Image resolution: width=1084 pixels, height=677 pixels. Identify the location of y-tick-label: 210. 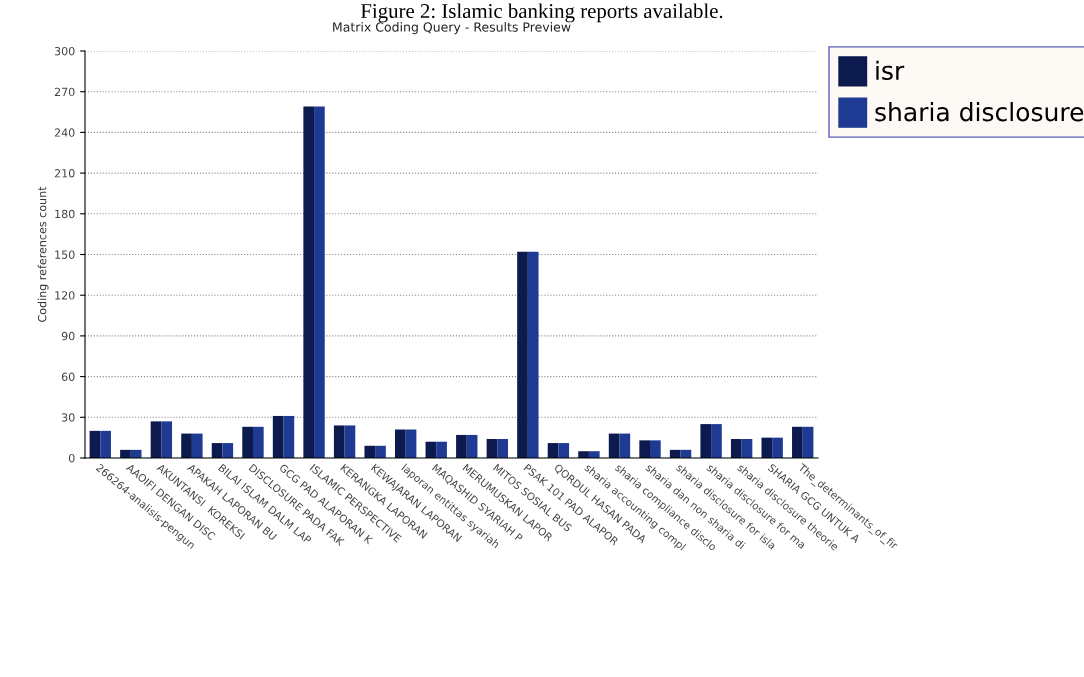
(64, 173).